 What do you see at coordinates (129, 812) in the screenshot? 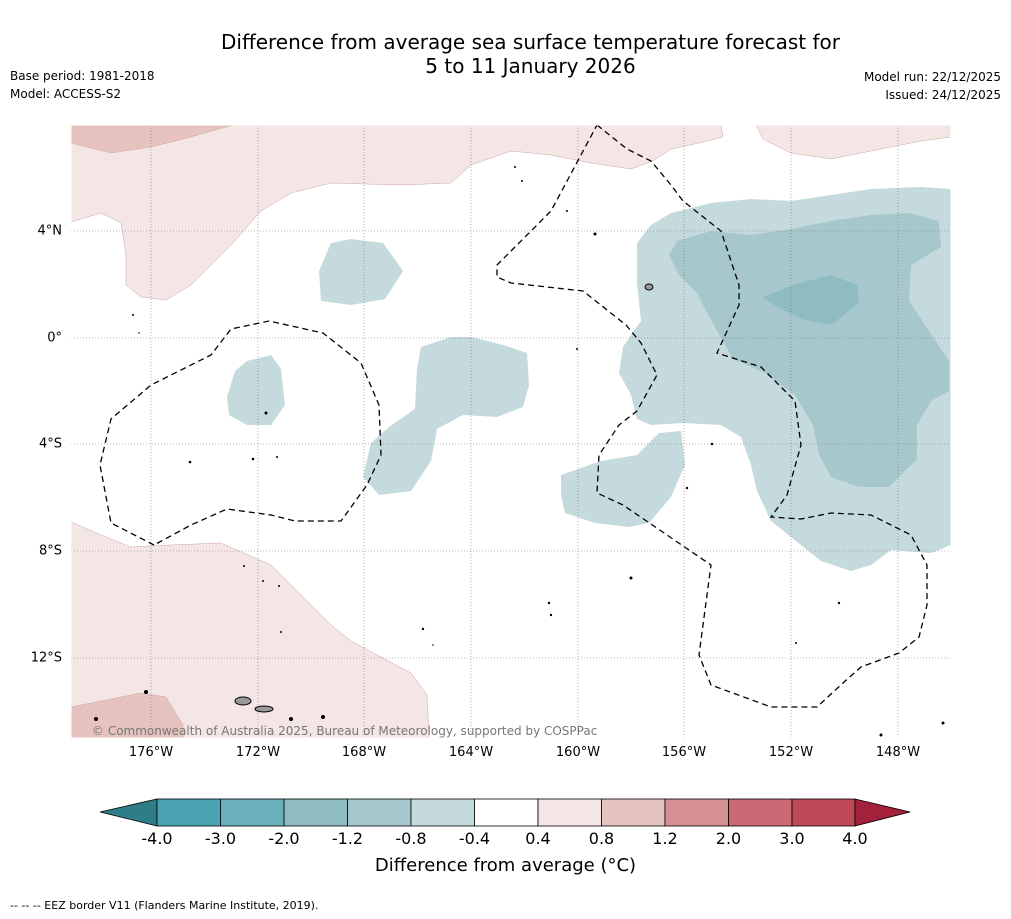
I see `colorbar-extend-low` at bounding box center [129, 812].